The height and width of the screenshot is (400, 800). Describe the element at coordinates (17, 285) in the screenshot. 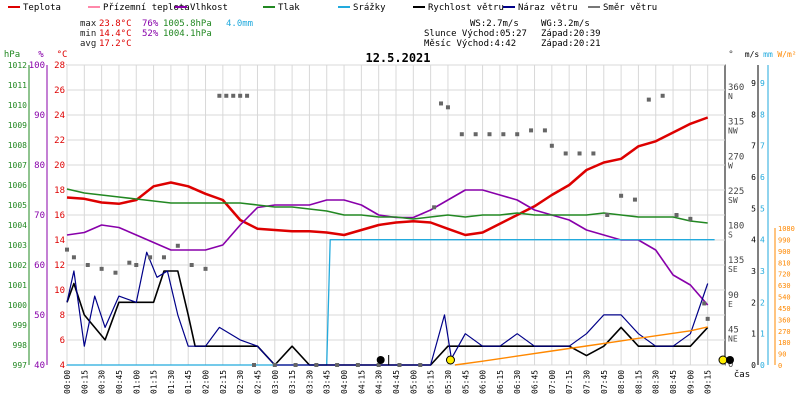

I see `pressure-tick-label: 1001` at that location.